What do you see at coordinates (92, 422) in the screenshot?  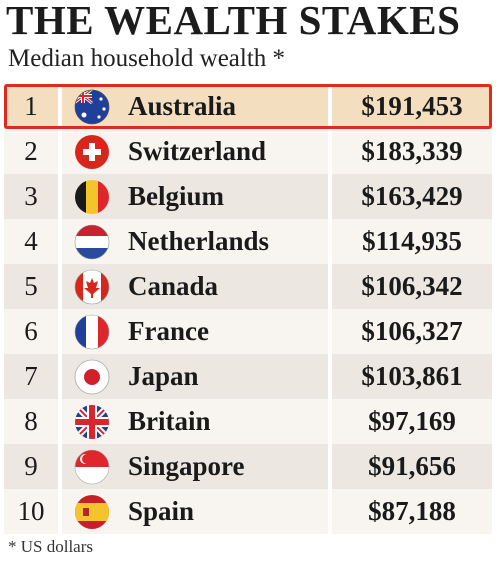 I see `britain-flag-icon` at bounding box center [92, 422].